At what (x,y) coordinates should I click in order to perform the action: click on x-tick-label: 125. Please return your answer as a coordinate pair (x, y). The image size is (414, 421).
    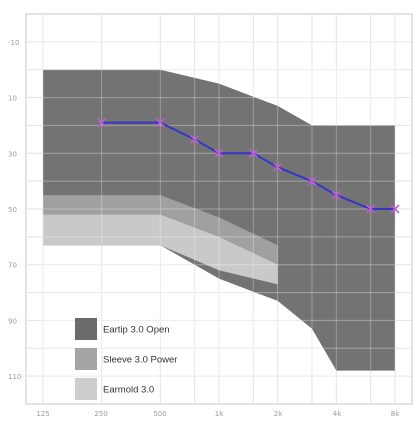
    Looking at the image, I should click on (42, 414).